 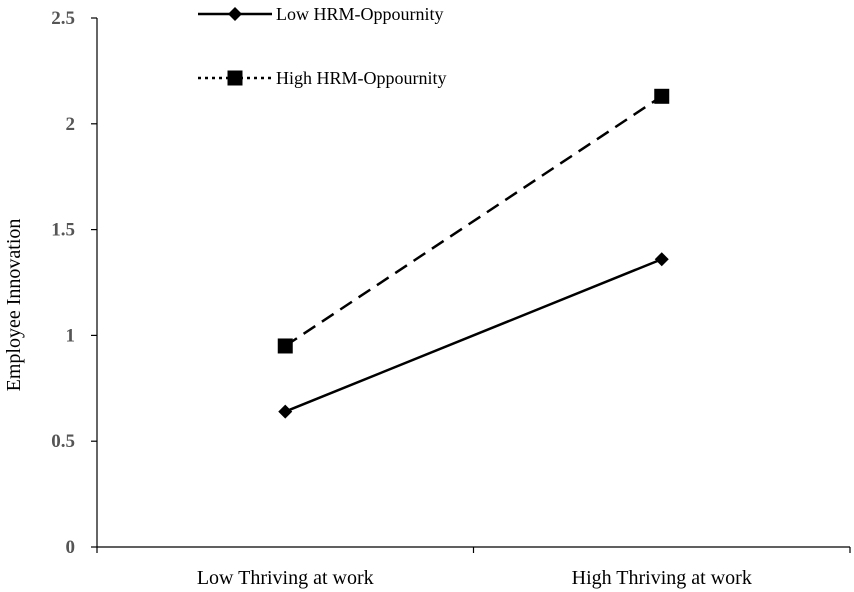 What do you see at coordinates (285, 578) in the screenshot?
I see `x-tick-label: Low Thriving at work` at bounding box center [285, 578].